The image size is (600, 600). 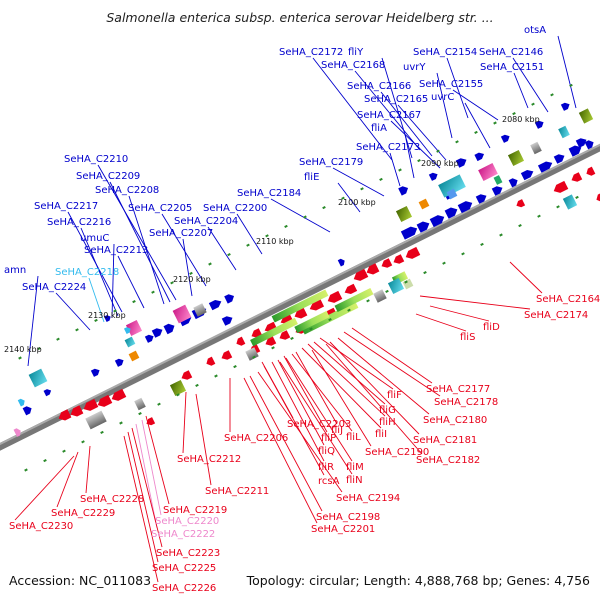 What do you see at coordinates (414, 67) in the screenshot?
I see `gene-label: uvrY` at bounding box center [414, 67].